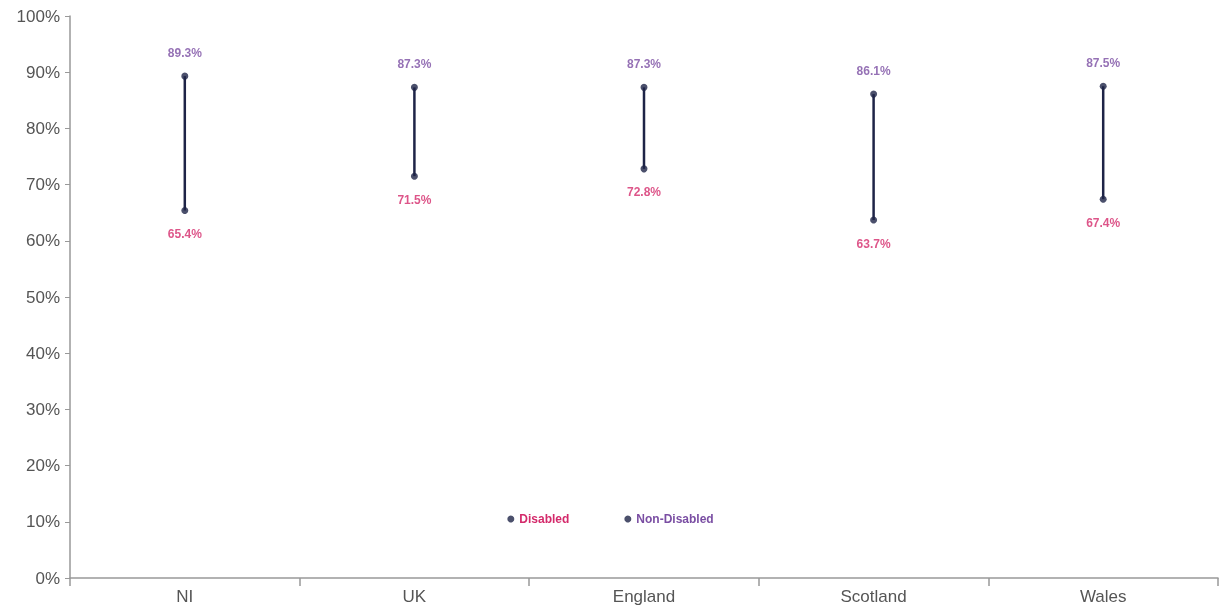  Describe the element at coordinates (42, 466) in the screenshot. I see `y-tick-label: 20%` at that location.